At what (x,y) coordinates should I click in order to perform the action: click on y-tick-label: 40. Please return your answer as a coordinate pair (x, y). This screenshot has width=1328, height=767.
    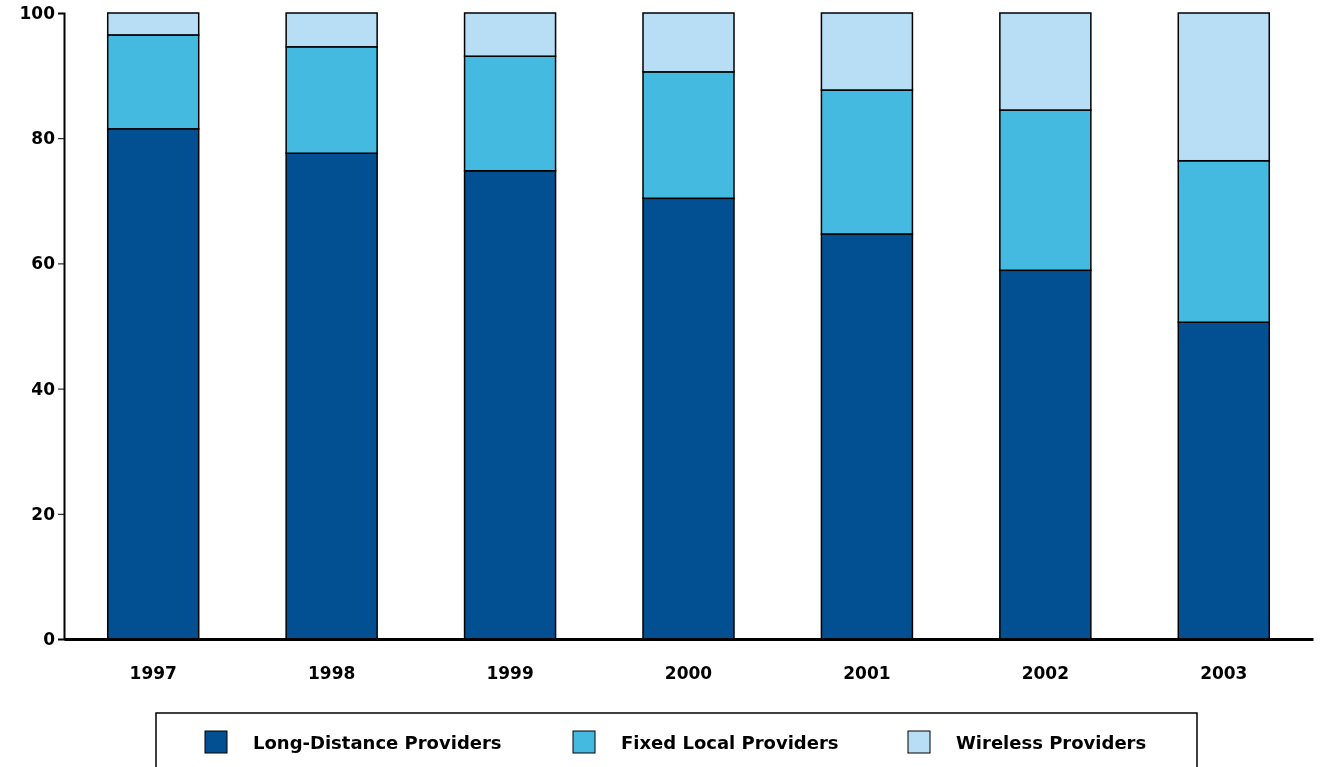
    Looking at the image, I should click on (43, 388).